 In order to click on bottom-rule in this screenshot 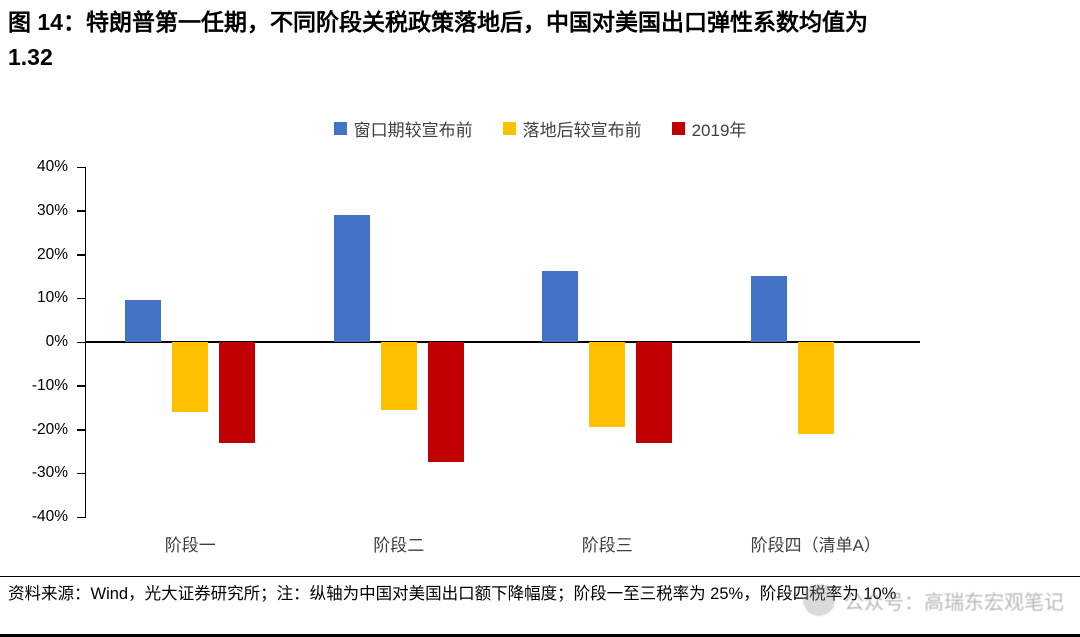, I will do `click(540, 635)`.